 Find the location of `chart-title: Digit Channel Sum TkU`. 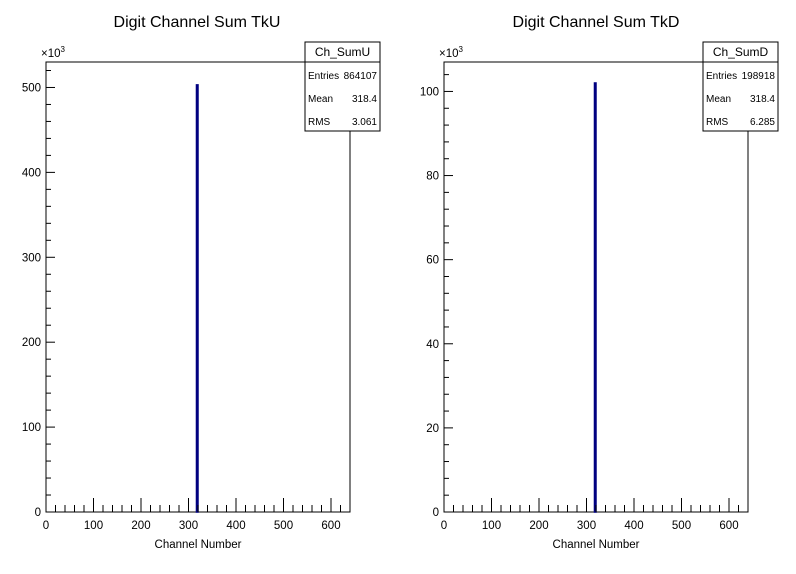

chart-title: Digit Channel Sum TkU is located at coordinates (197, 22).